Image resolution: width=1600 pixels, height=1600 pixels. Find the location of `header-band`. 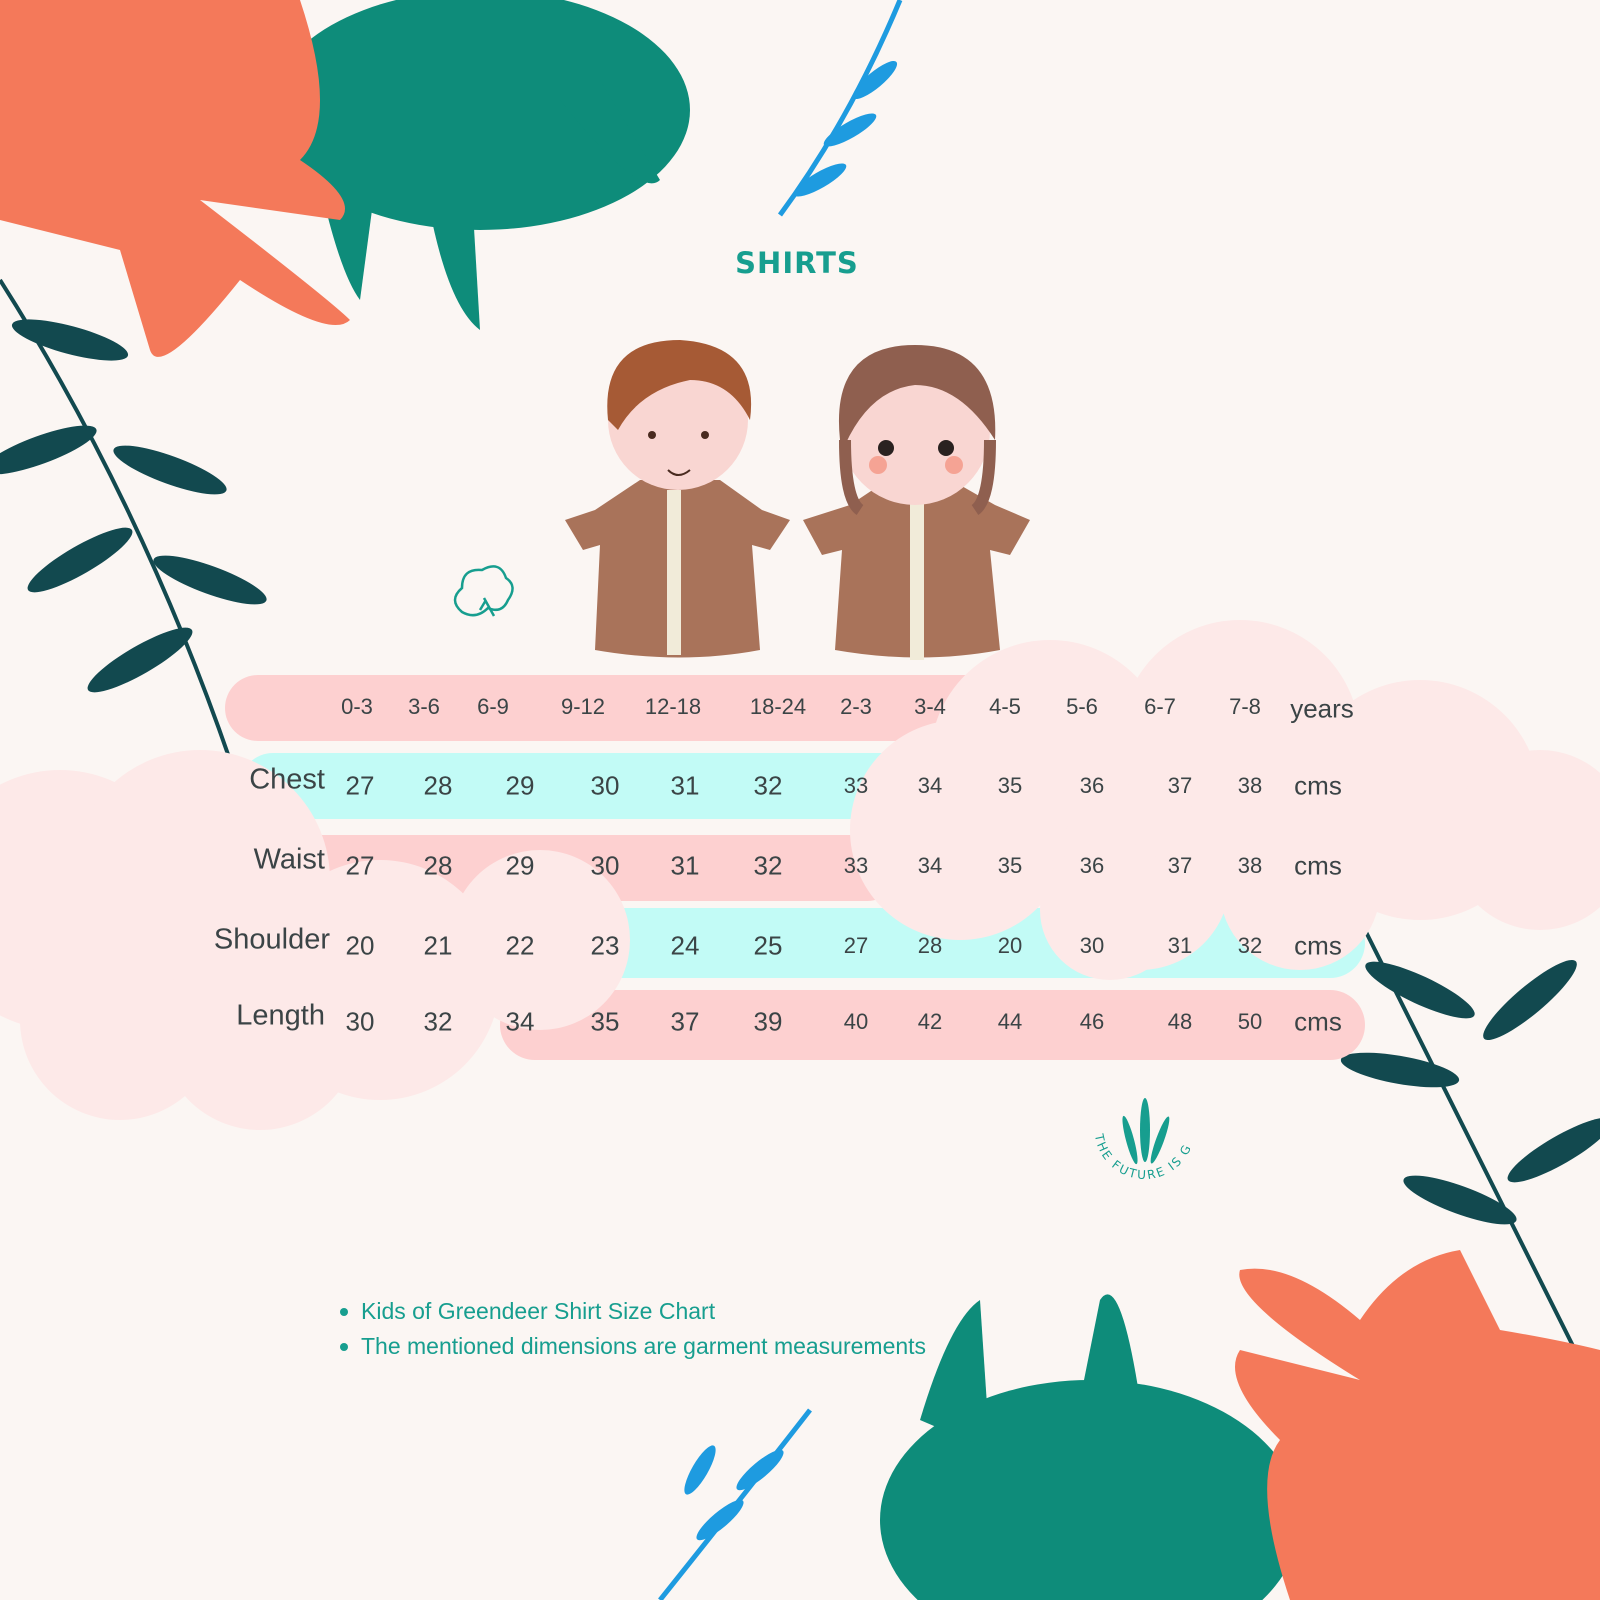

header-band is located at coordinates (660, 708).